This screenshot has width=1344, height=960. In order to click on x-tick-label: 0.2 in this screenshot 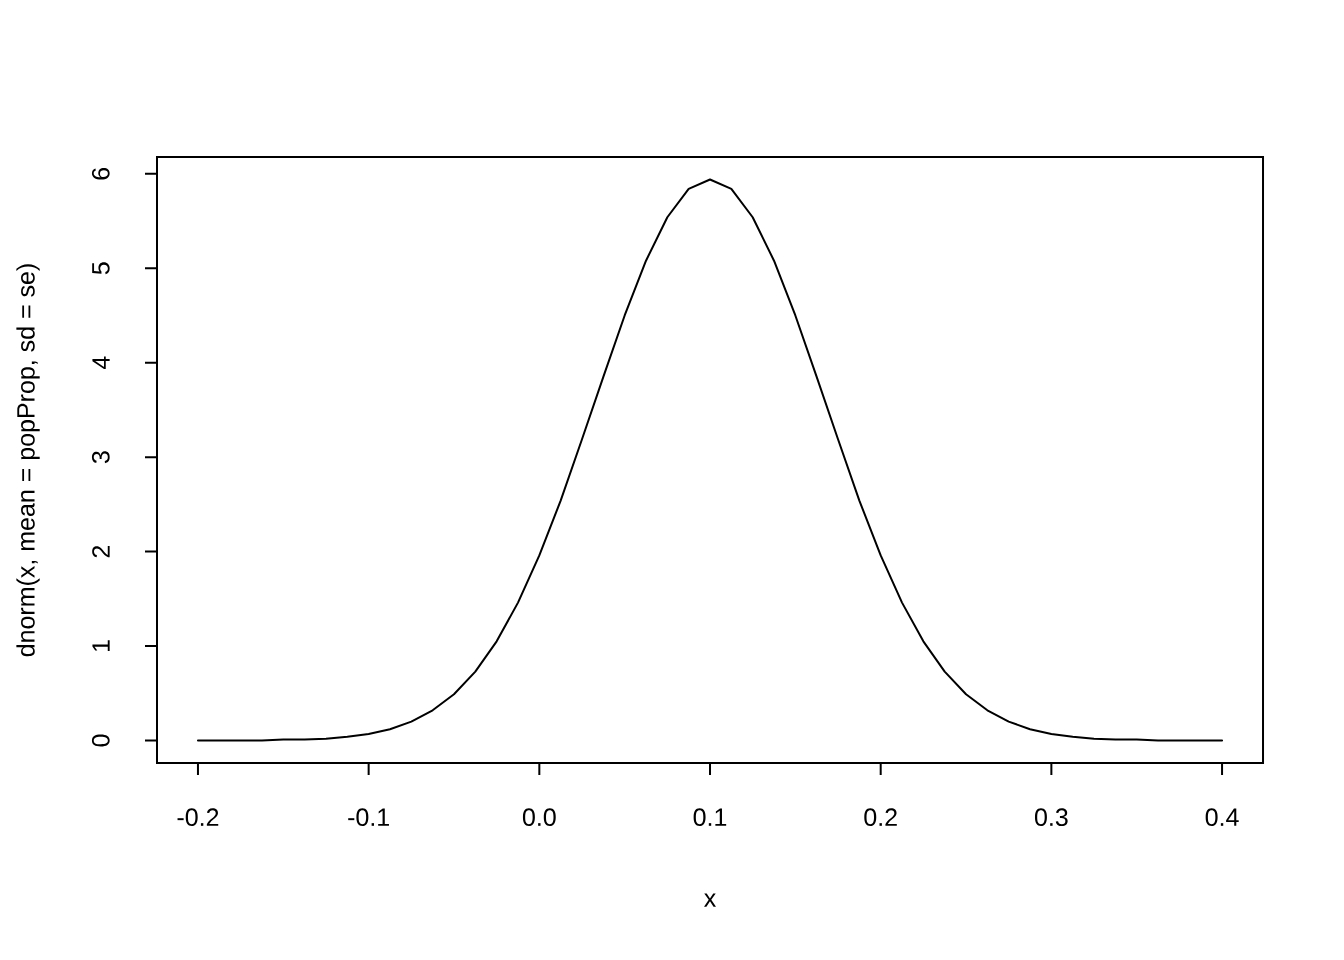, I will do `click(880, 817)`.